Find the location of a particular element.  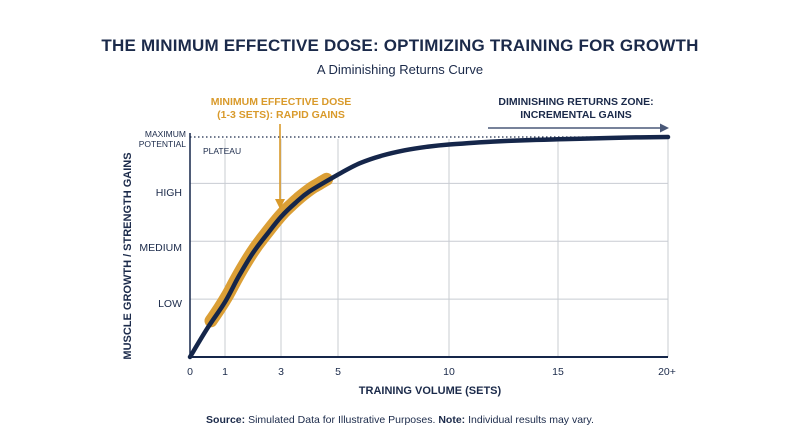

x-tick-label-1: 1 is located at coordinates (225, 372).